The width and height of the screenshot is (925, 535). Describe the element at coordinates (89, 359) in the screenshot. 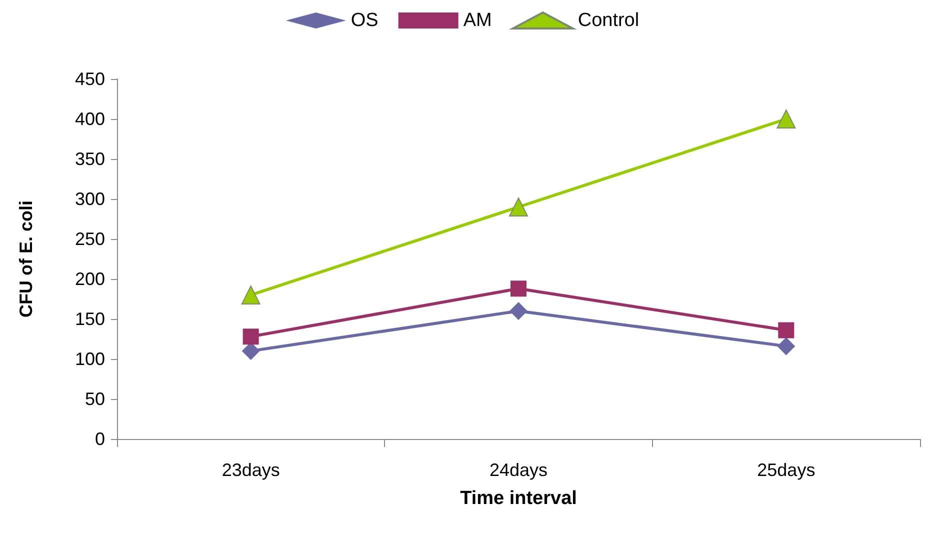

I see `y-tick-label: 100` at that location.